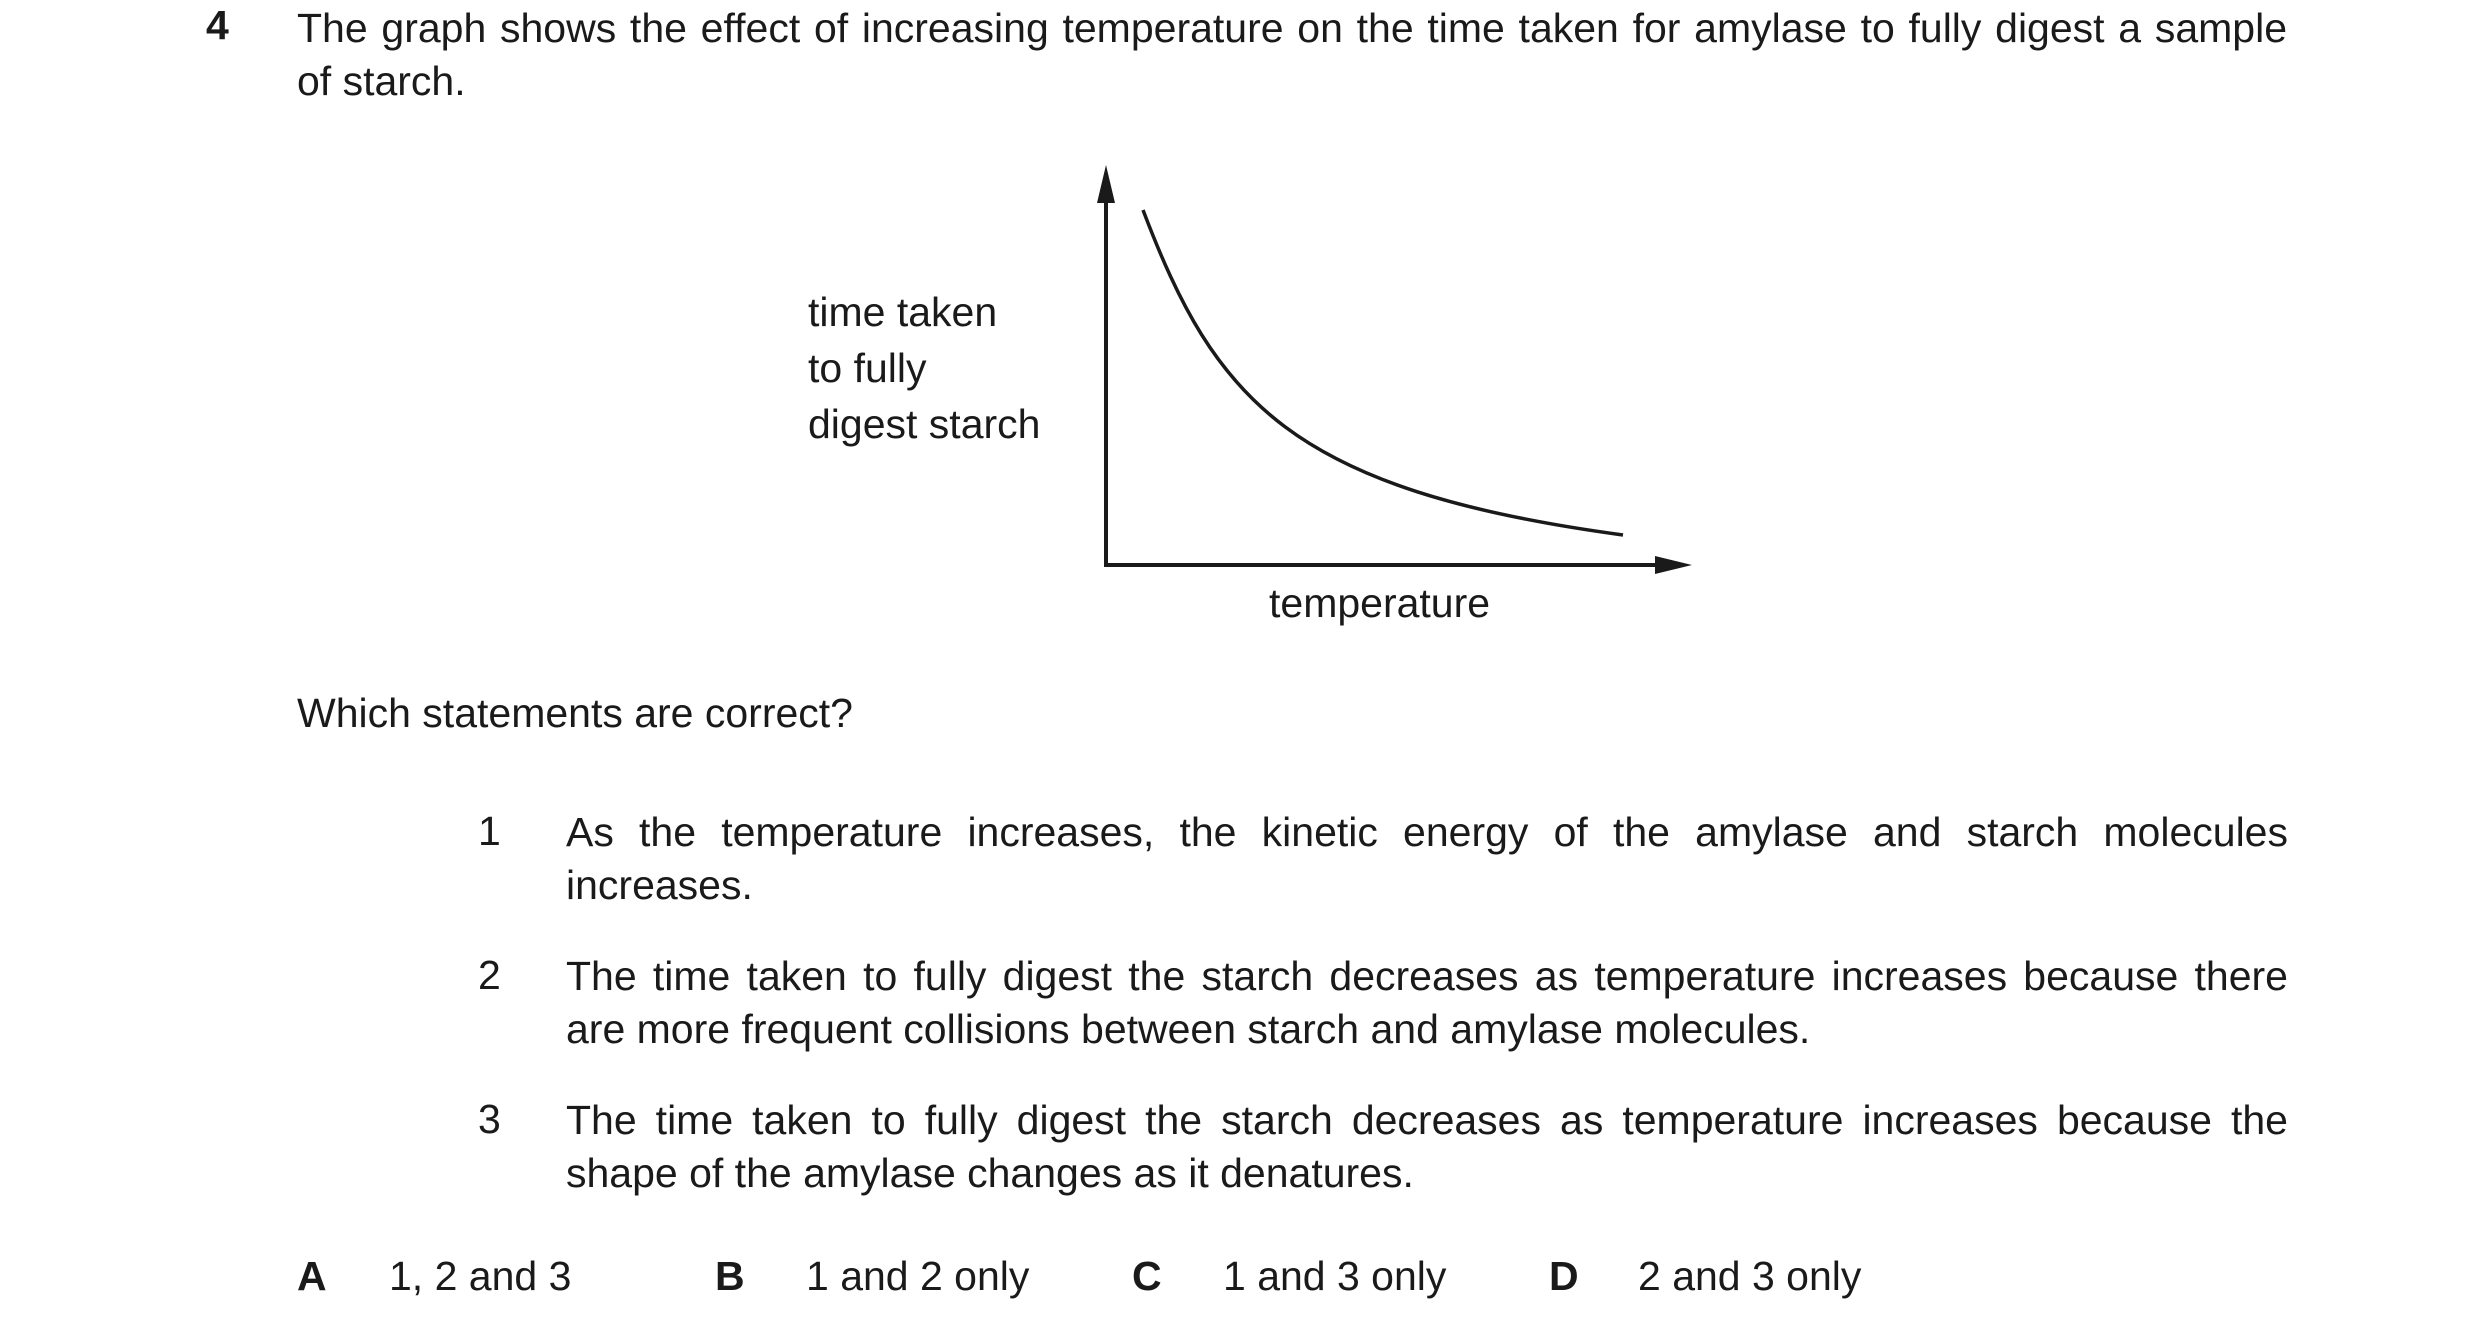  I want to click on option-text-d: 2 and 3 only, so click(1750, 1276).